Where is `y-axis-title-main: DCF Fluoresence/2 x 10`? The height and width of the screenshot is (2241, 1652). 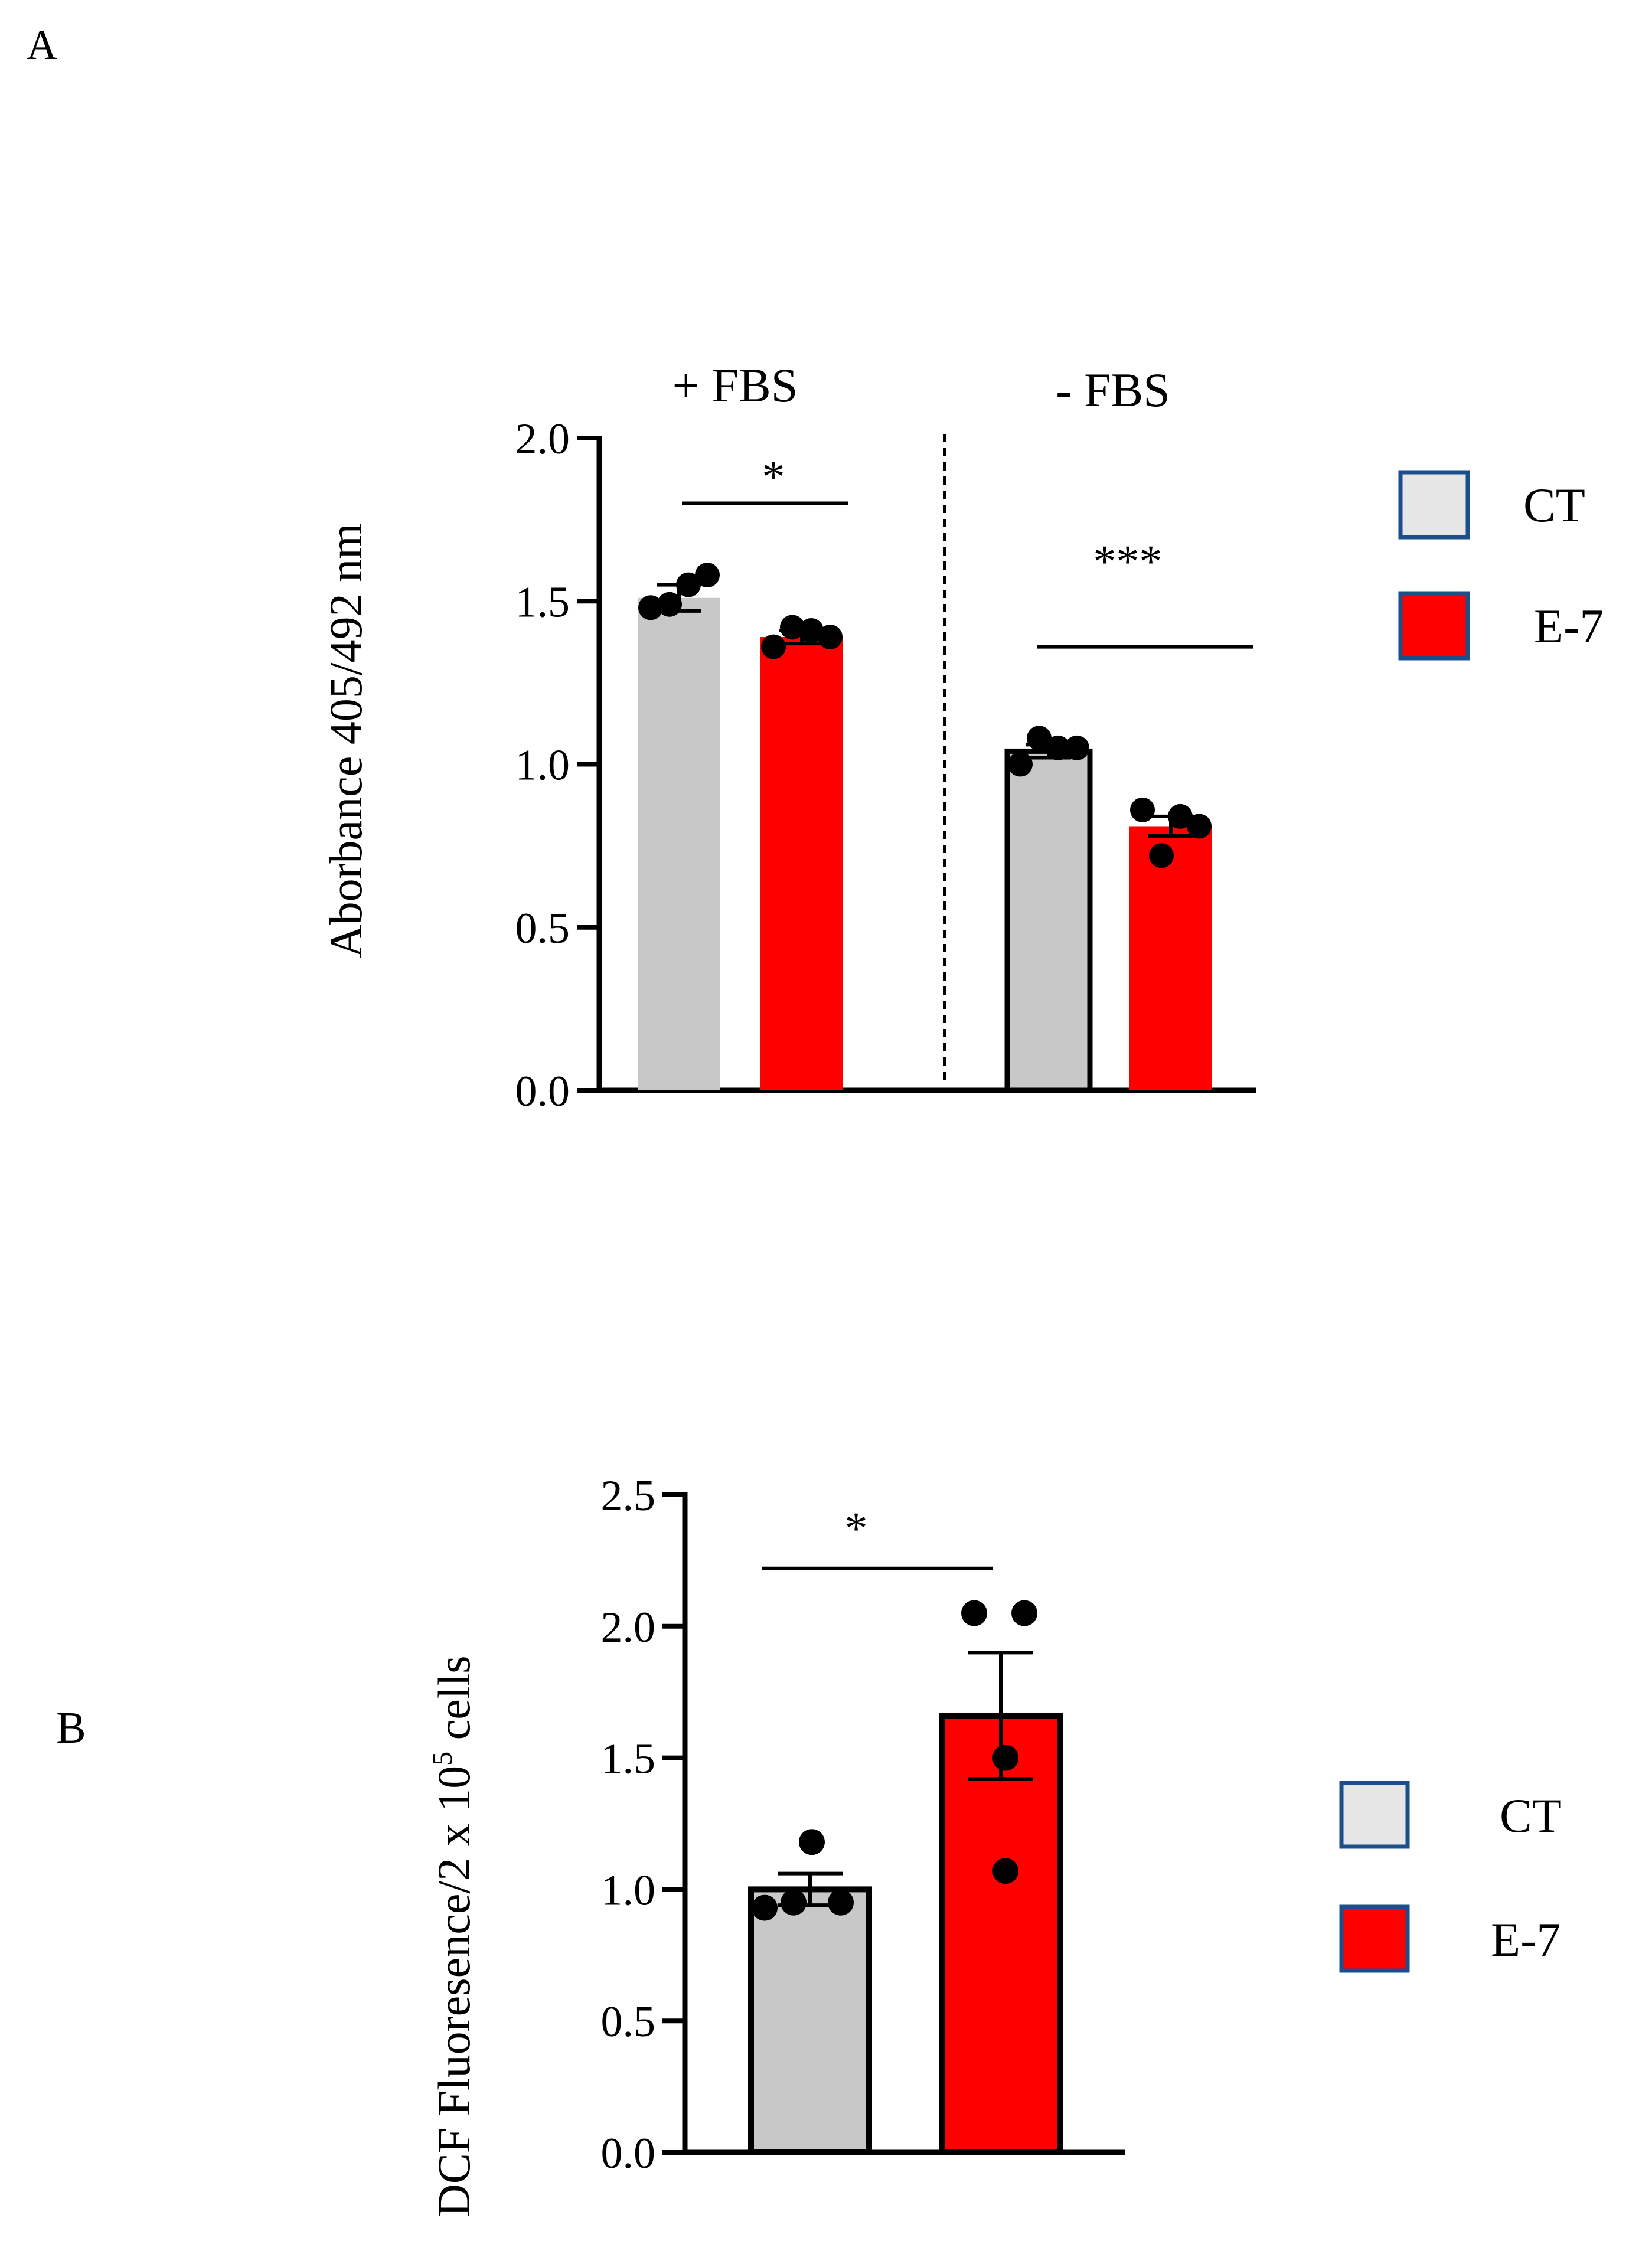
y-axis-title-main: DCF Fluoresence/2 x 10 is located at coordinates (454, 1991).